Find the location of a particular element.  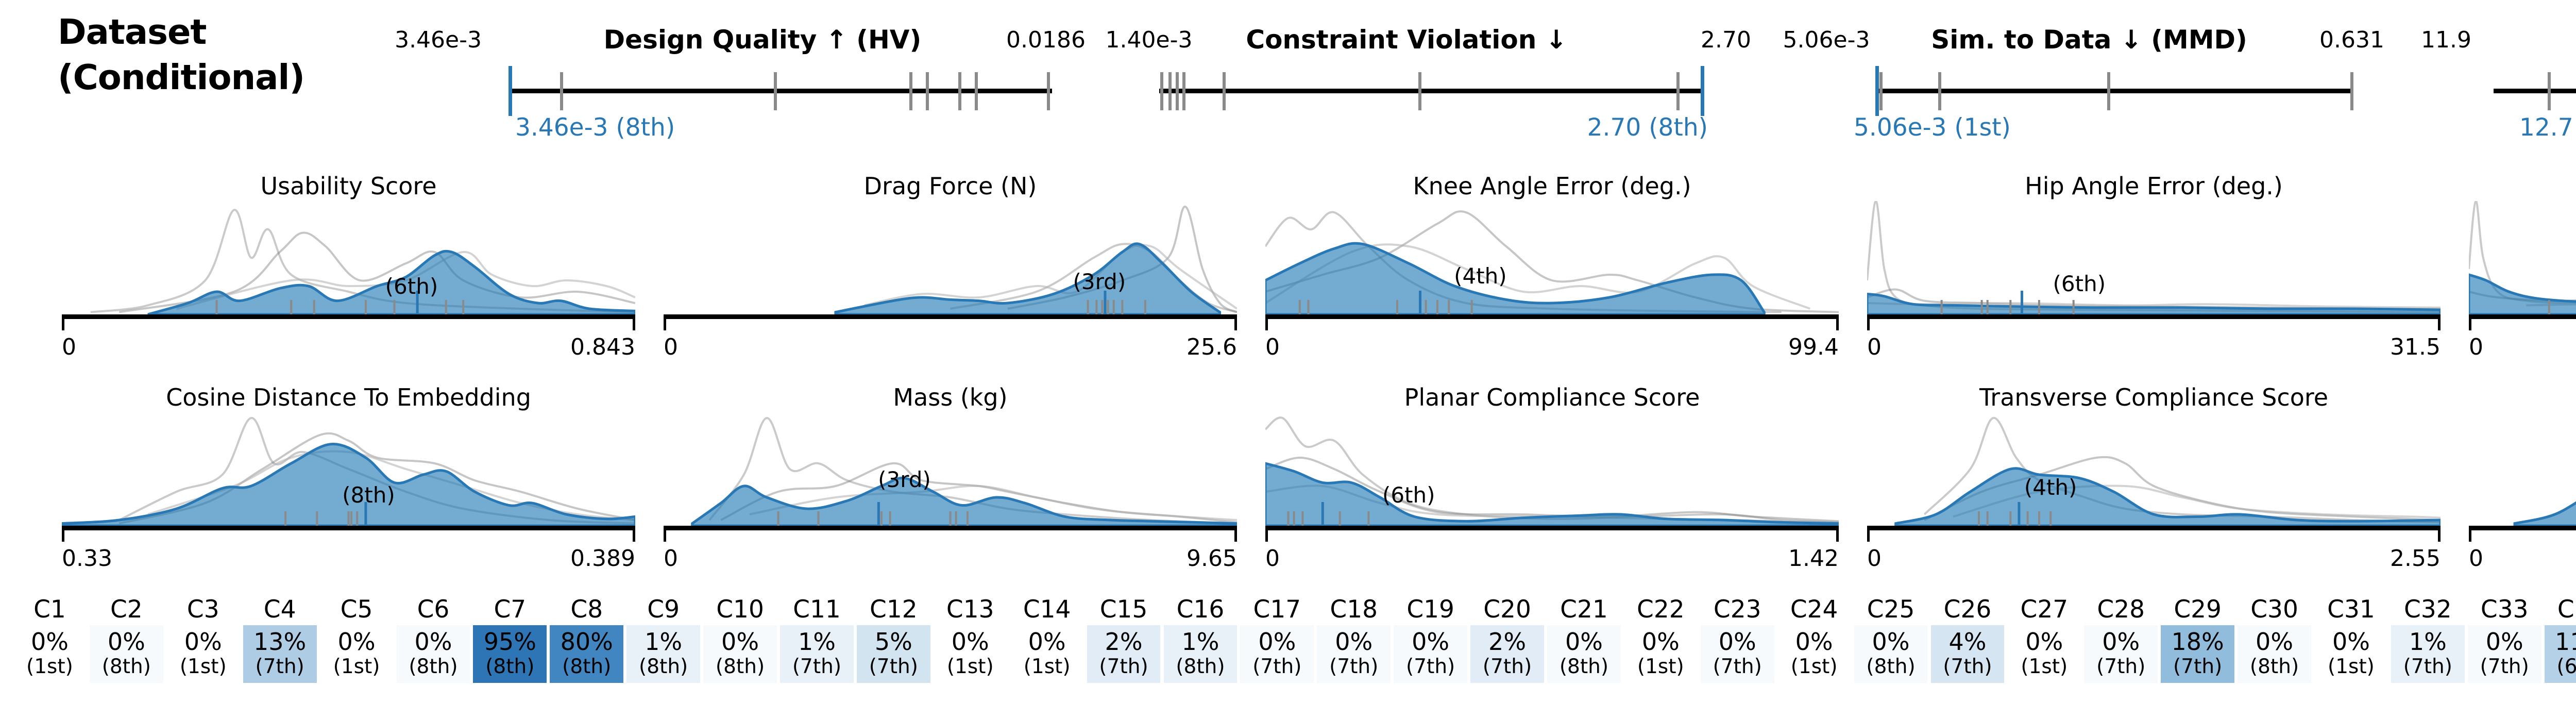

table-column-C19: C19 0% (7th) is located at coordinates (1430, 640).